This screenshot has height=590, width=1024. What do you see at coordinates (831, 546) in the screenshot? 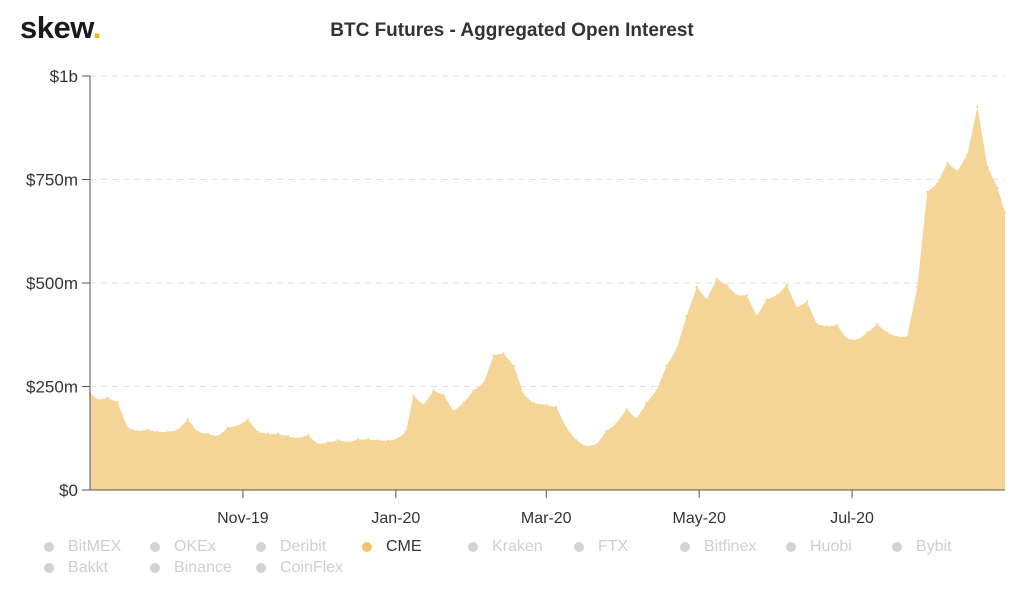
I see `legend-label: Huobi` at bounding box center [831, 546].